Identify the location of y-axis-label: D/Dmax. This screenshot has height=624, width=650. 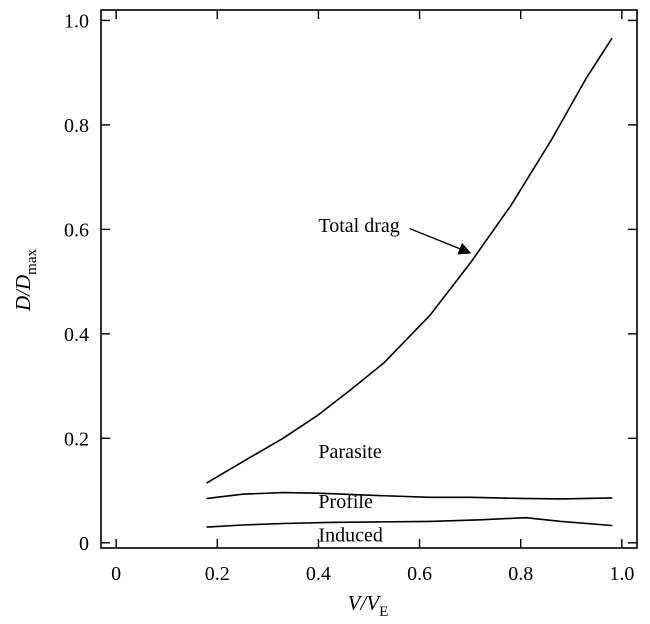
(25, 280).